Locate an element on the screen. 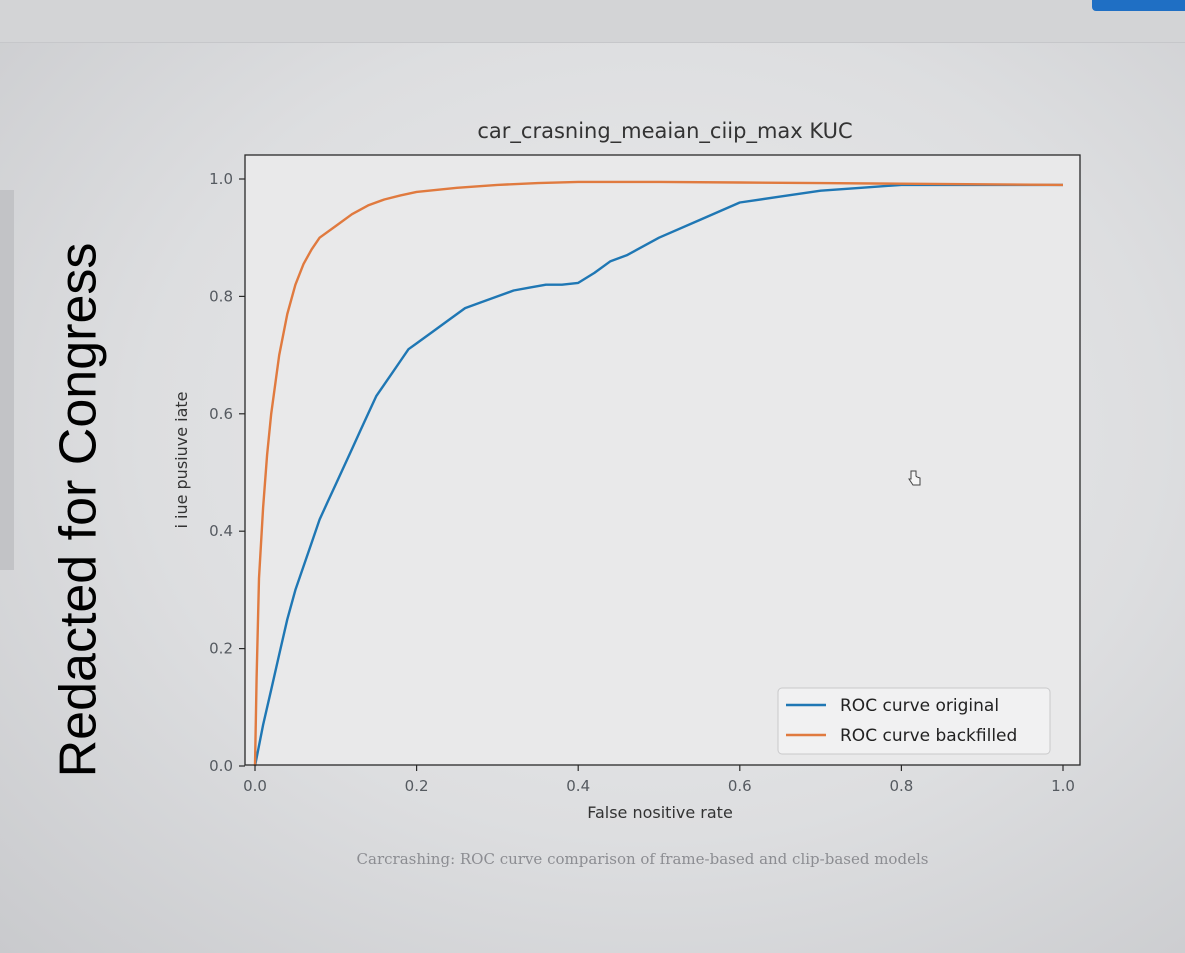 Image resolution: width=1185 pixels, height=953 pixels. x-tick-label: 0.4 is located at coordinates (578, 786).